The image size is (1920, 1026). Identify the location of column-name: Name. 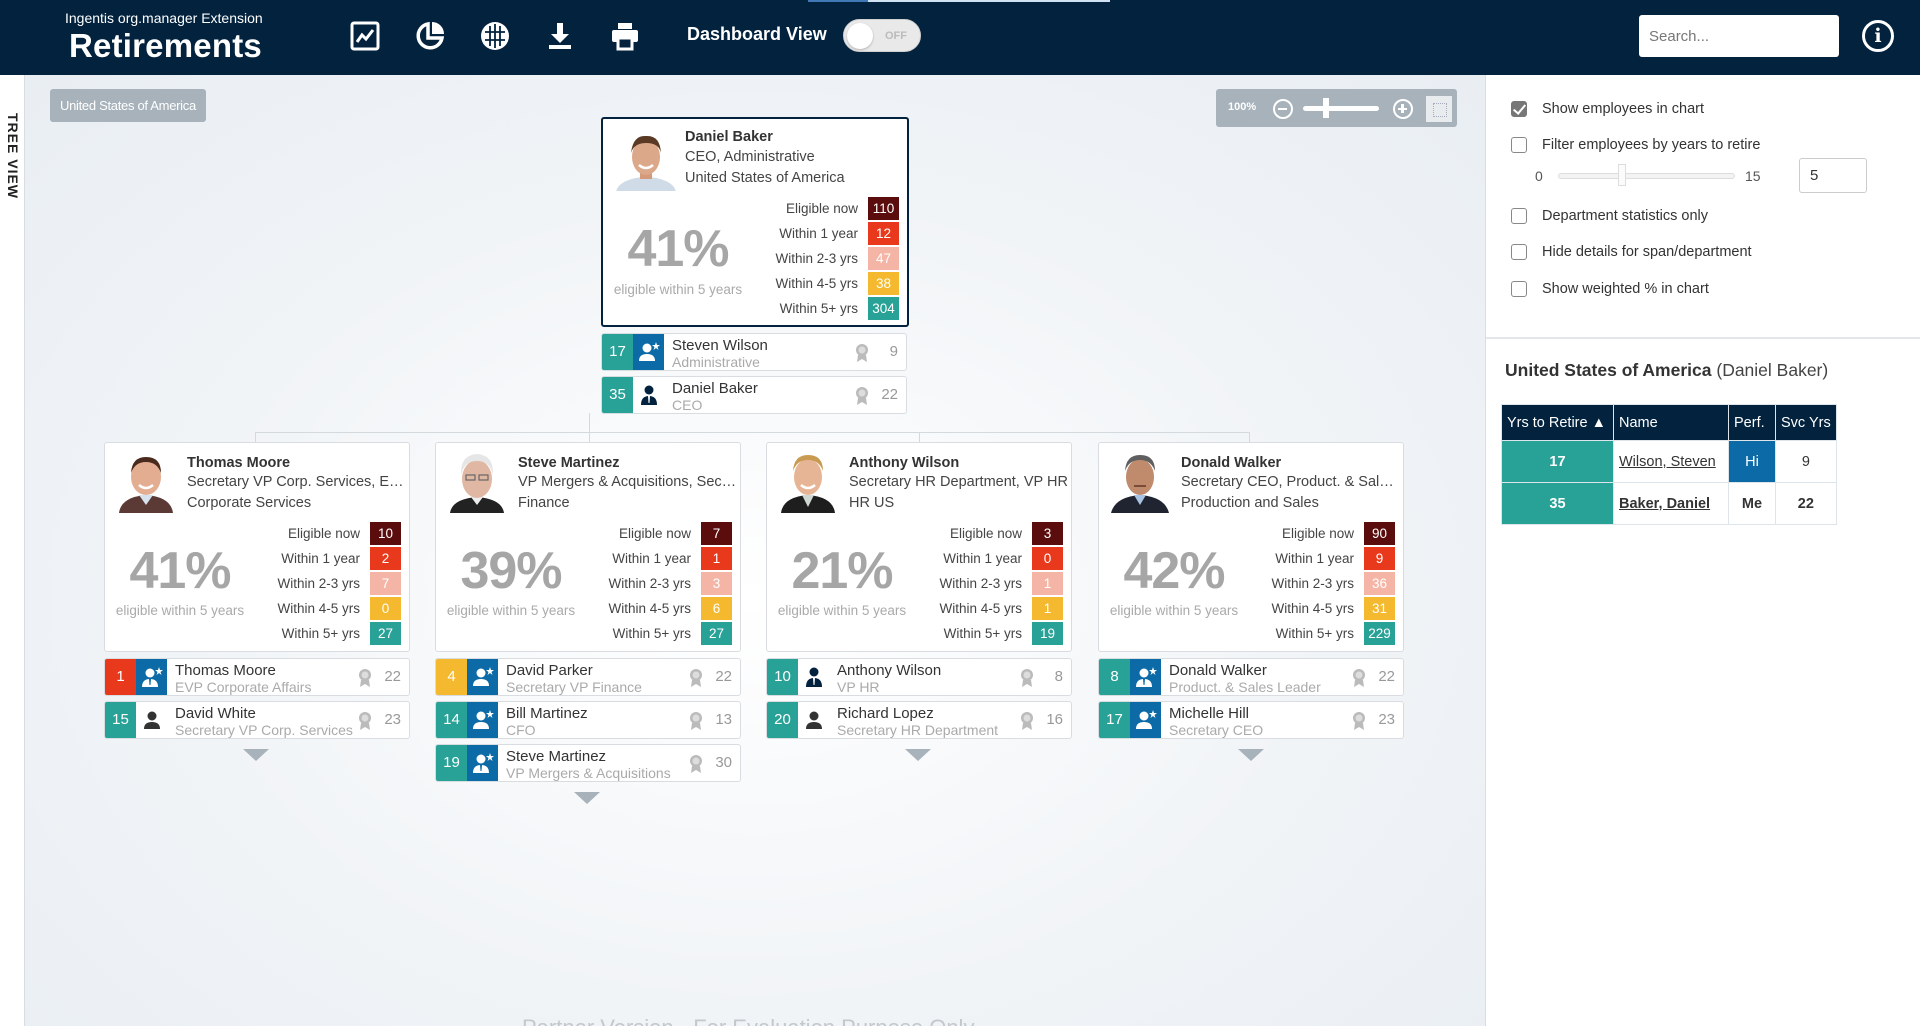
(1671, 422).